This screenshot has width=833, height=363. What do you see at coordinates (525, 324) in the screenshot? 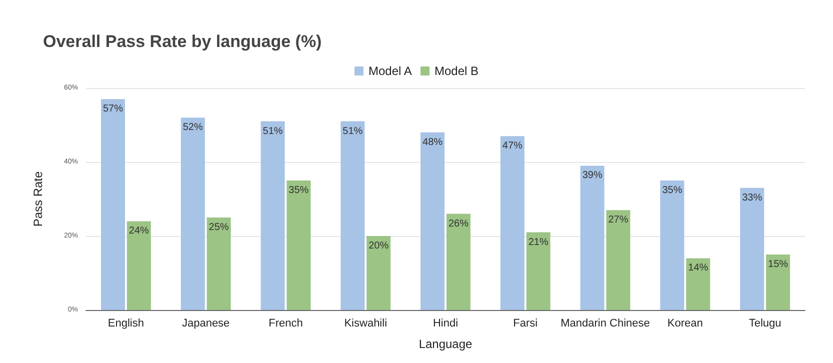
I see `x-tick-label: Farsi` at bounding box center [525, 324].